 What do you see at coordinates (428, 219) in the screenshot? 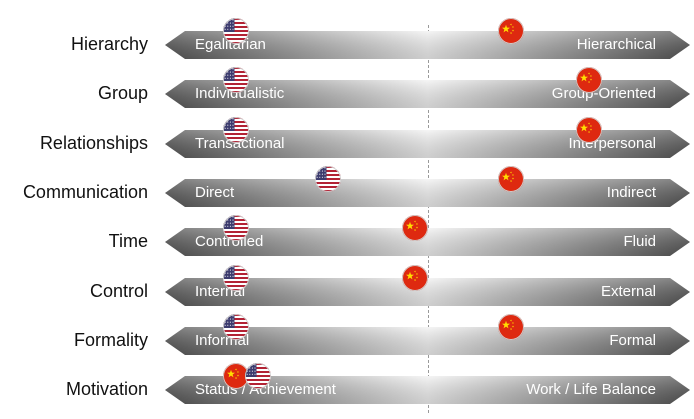
I see `center-divider` at bounding box center [428, 219].